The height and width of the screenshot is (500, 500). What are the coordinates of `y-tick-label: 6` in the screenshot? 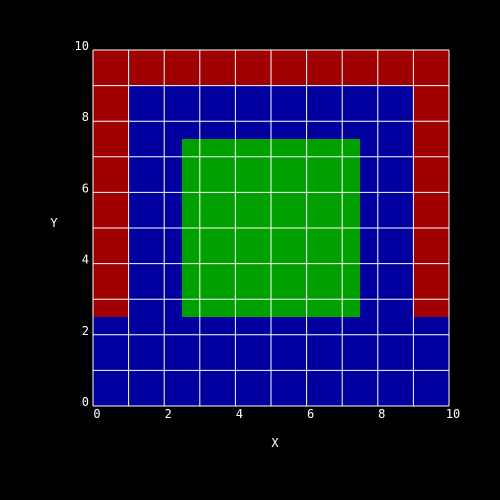 It's located at (85, 188).